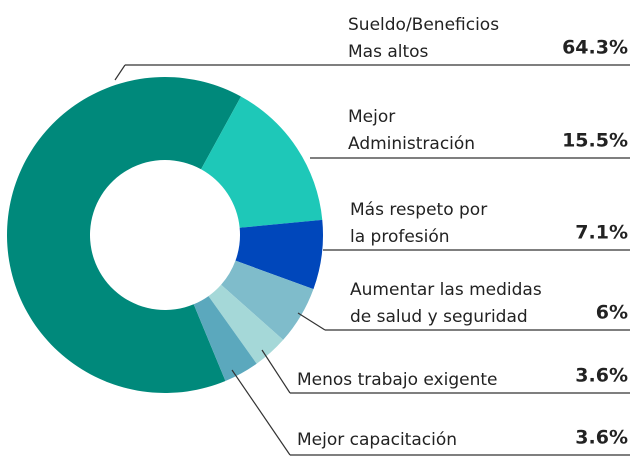 Image resolution: width=641 pixels, height=458 pixels. I want to click on value-label: 64.3%, so click(595, 48).